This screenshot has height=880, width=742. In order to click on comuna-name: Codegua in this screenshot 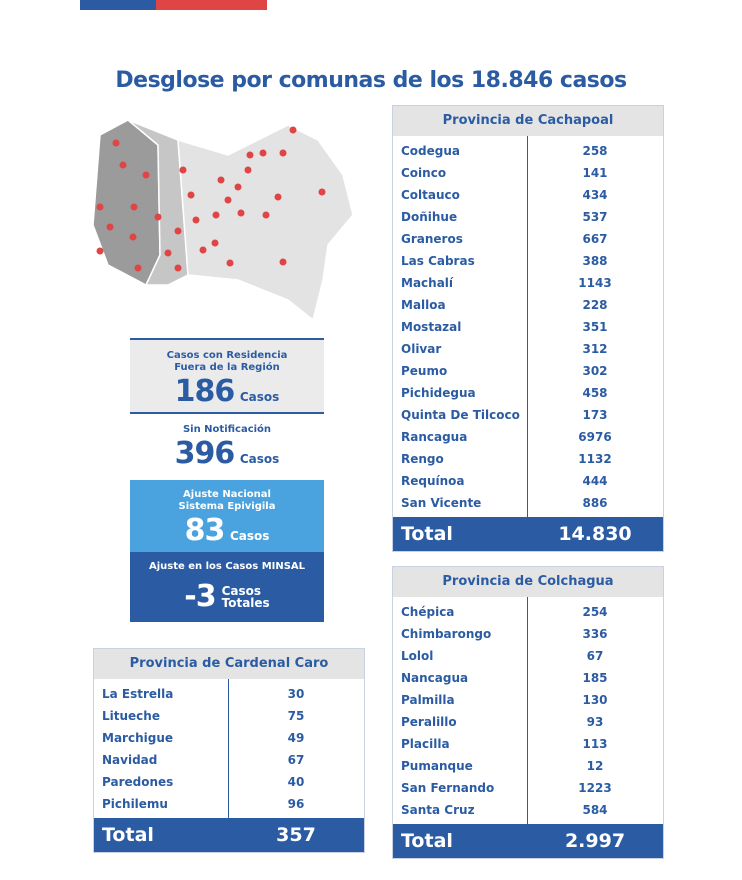, I will do `click(431, 151)`.